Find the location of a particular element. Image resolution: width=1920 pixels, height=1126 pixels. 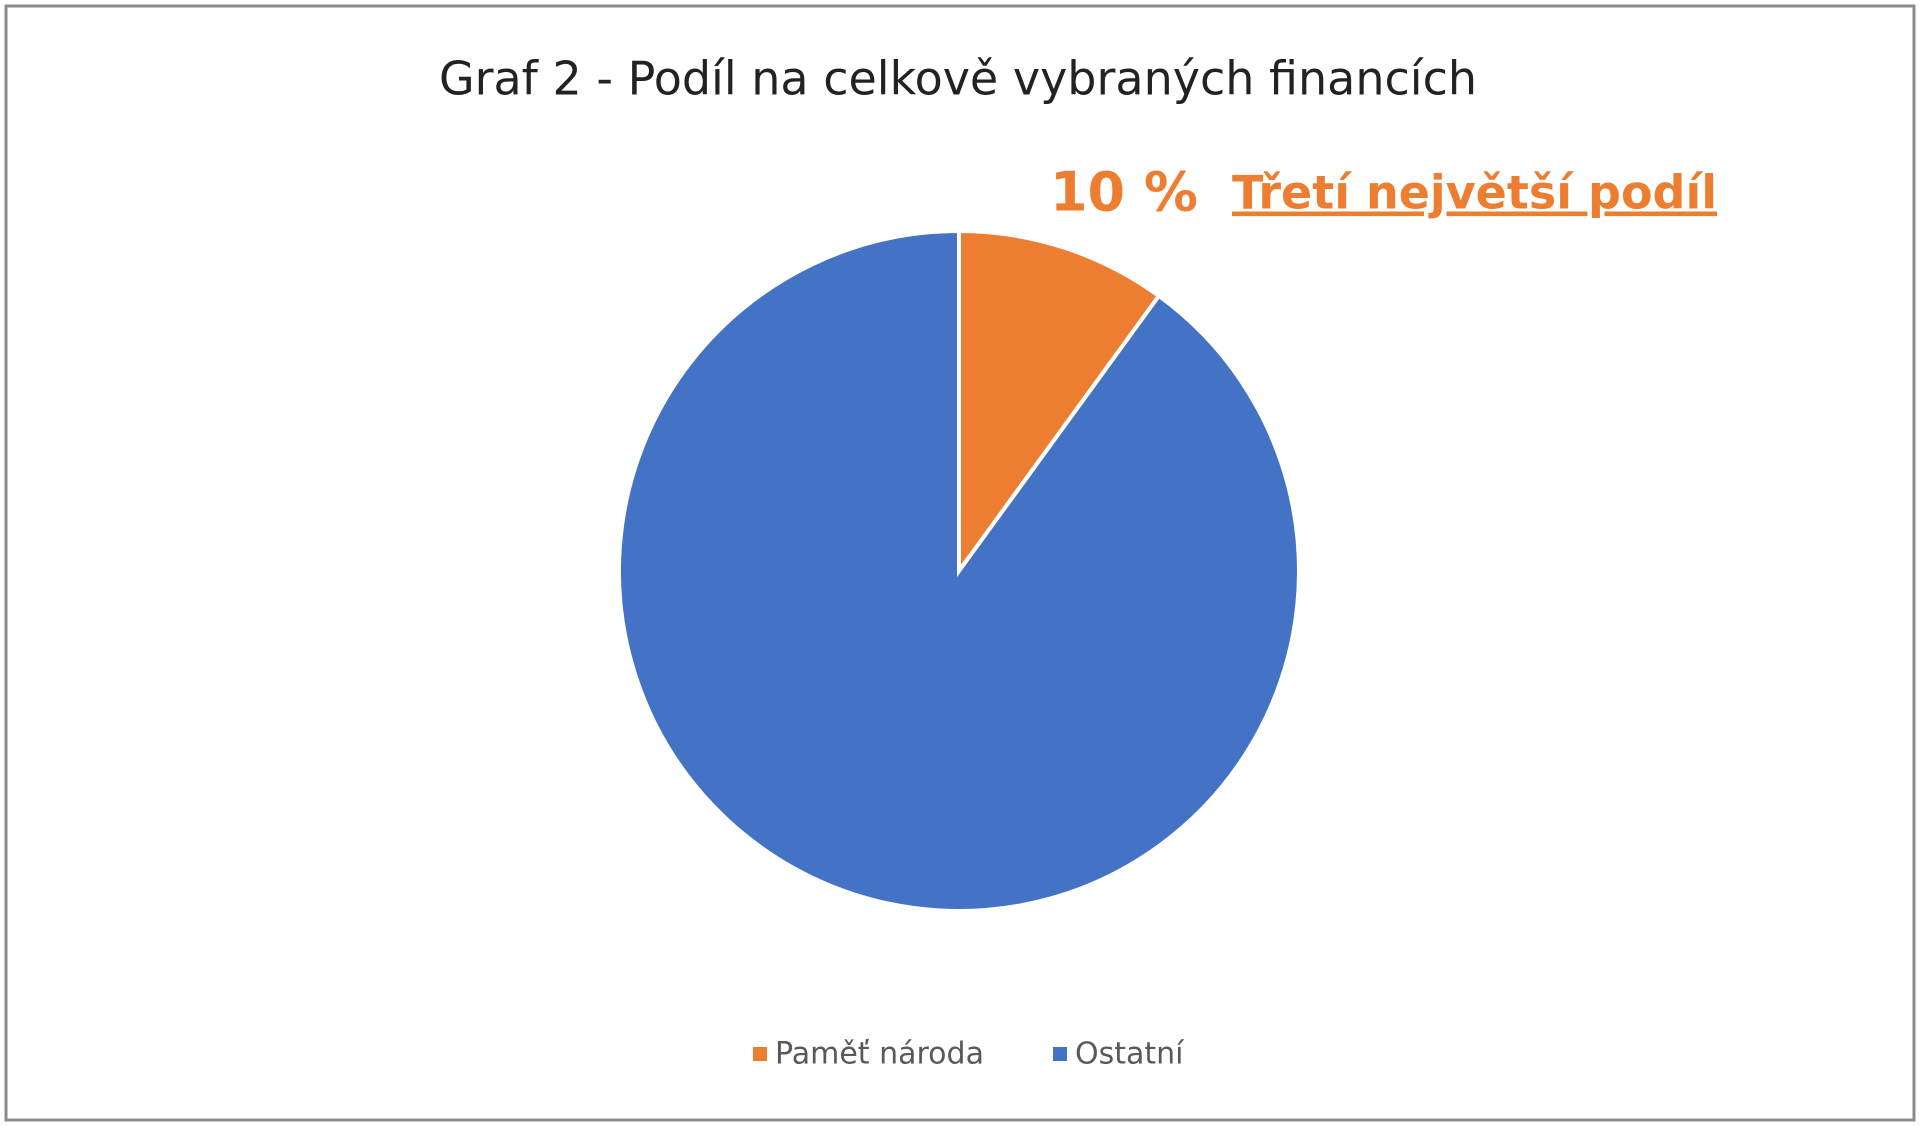

data-label: 10 % is located at coordinates (1124, 192).